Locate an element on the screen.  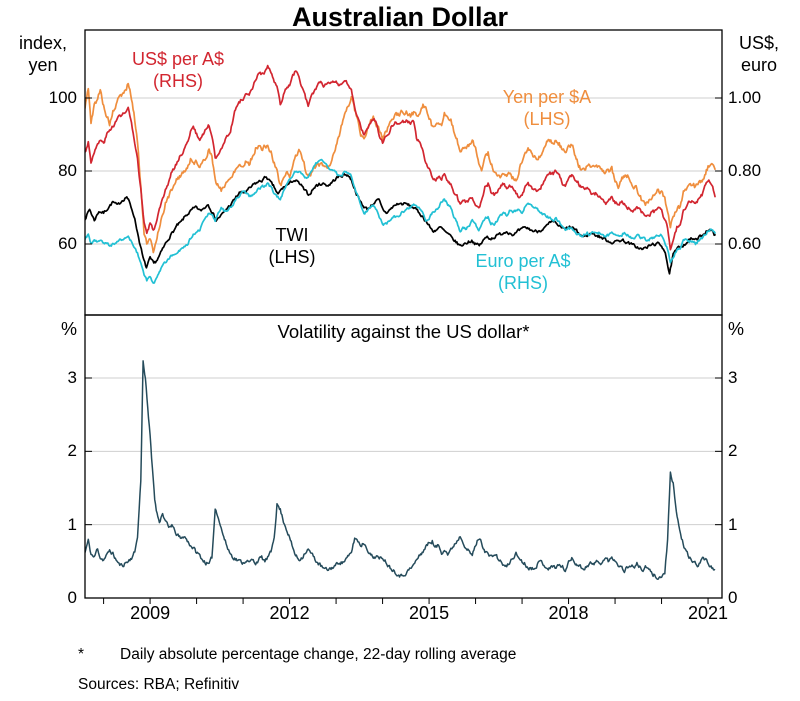
line-euro-per-a- is located at coordinates (400, 221).